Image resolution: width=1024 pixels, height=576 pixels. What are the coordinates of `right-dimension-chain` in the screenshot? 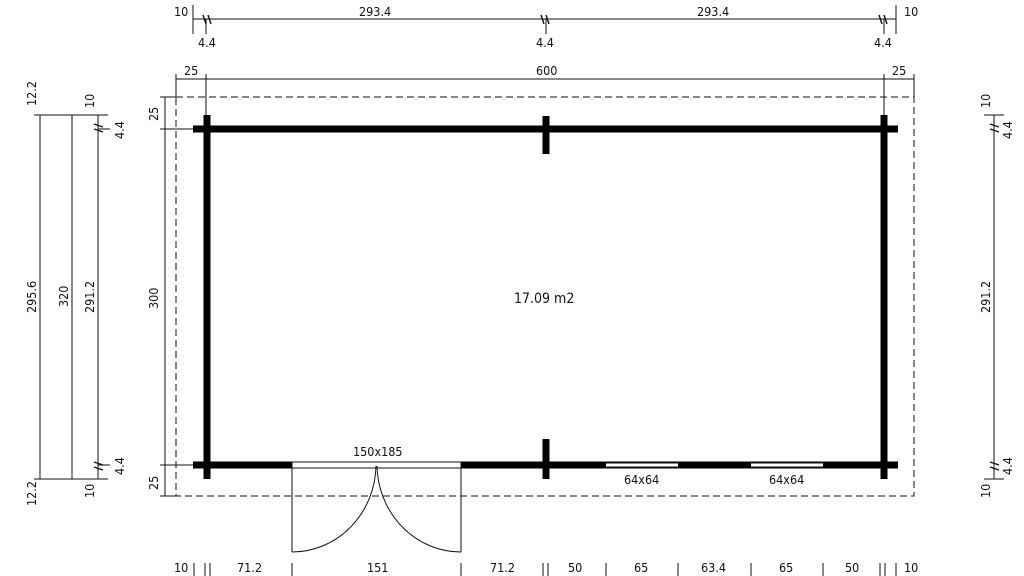 It's located at (994, 297).